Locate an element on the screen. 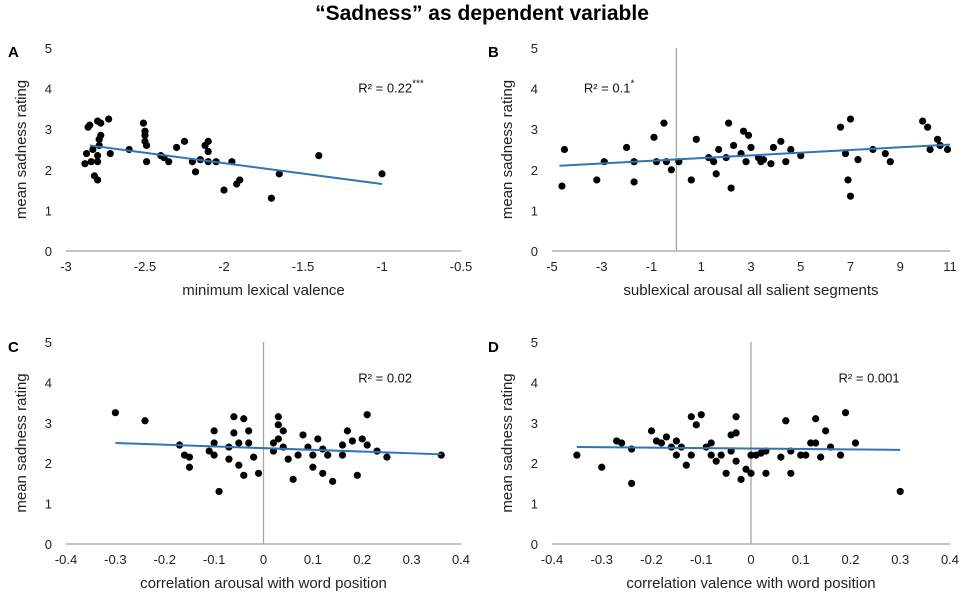 The image size is (964, 602). panel-a-xtick-label: -3 is located at coordinates (66, 266).